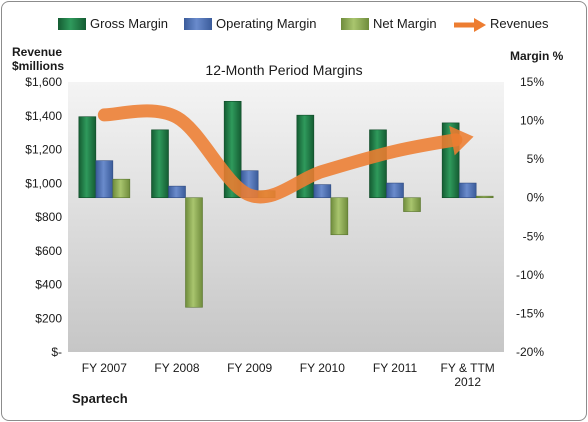 This screenshot has width=588, height=422. What do you see at coordinates (48, 251) in the screenshot?
I see `left-tick-label: $600` at bounding box center [48, 251].